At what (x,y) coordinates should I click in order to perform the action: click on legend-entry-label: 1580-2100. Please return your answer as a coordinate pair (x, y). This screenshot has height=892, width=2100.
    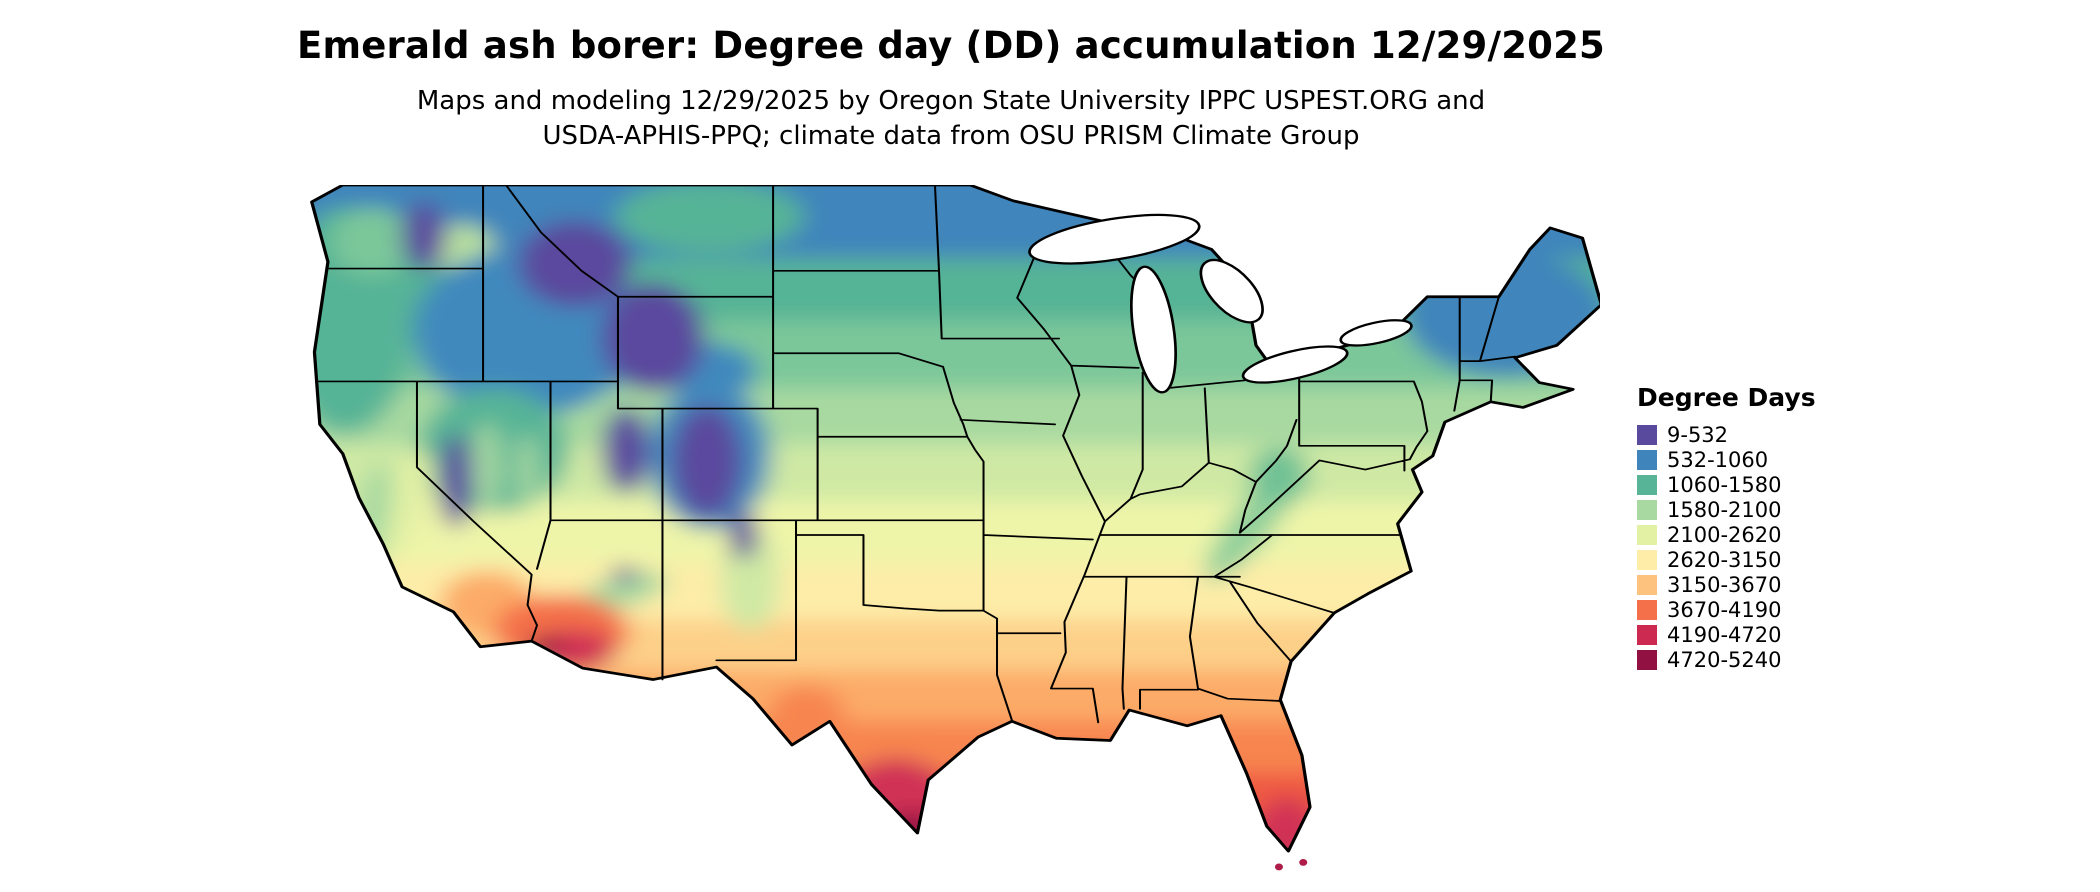
    Looking at the image, I should click on (1724, 509).